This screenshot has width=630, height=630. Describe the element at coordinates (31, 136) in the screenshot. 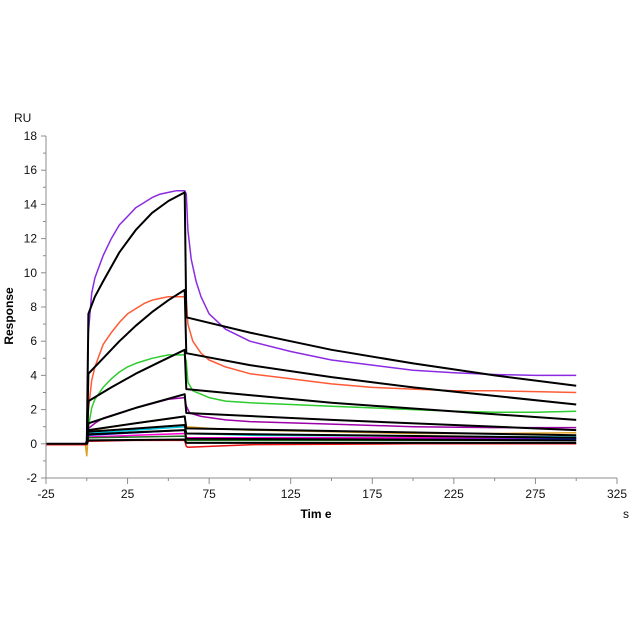

I see `y-tick-label: 18` at that location.